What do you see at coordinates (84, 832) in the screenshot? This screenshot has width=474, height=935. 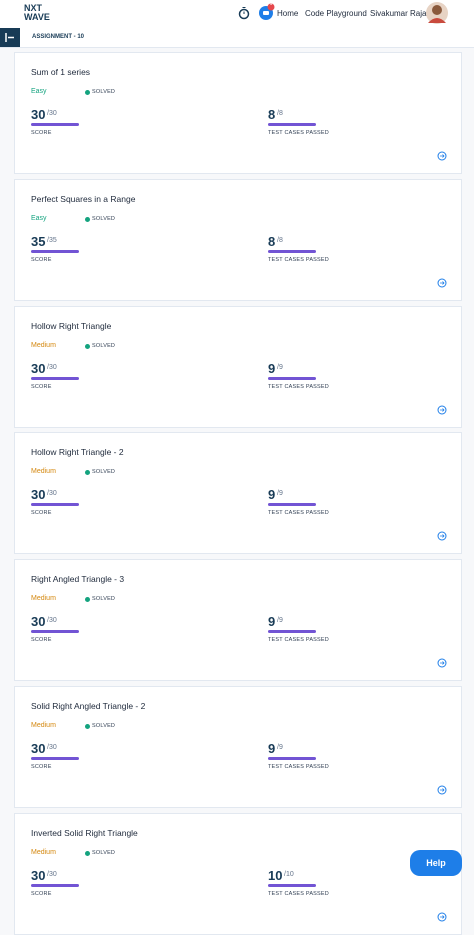 I see `card-title: Inverted Solid Right Triangle` at bounding box center [84, 832].